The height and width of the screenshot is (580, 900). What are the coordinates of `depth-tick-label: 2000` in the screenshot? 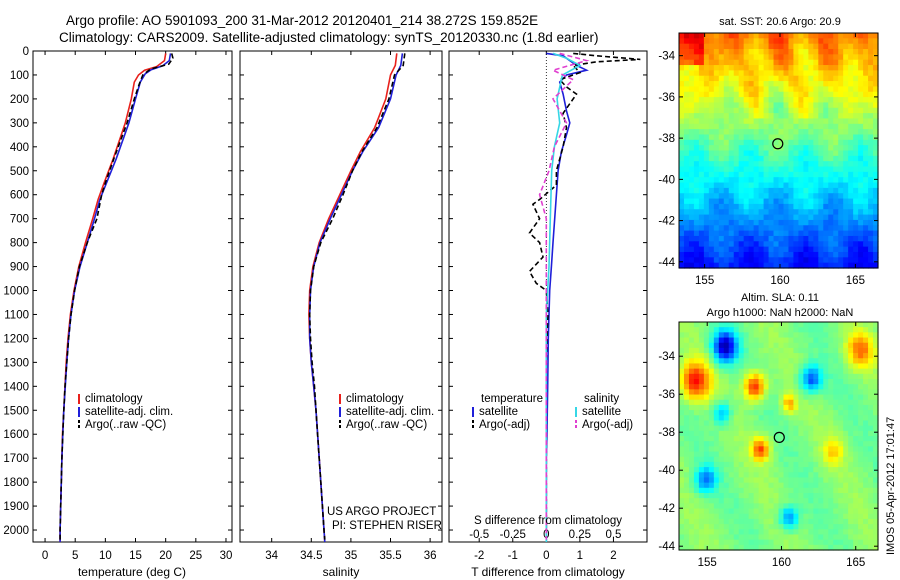 It's located at (16, 531).